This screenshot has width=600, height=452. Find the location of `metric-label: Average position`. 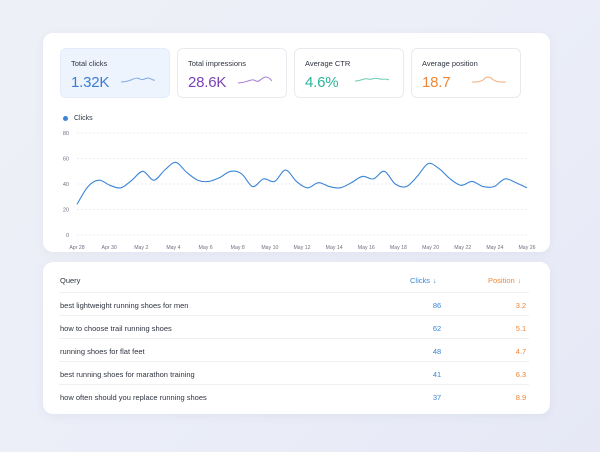

metric-label: Average position is located at coordinates (450, 63).